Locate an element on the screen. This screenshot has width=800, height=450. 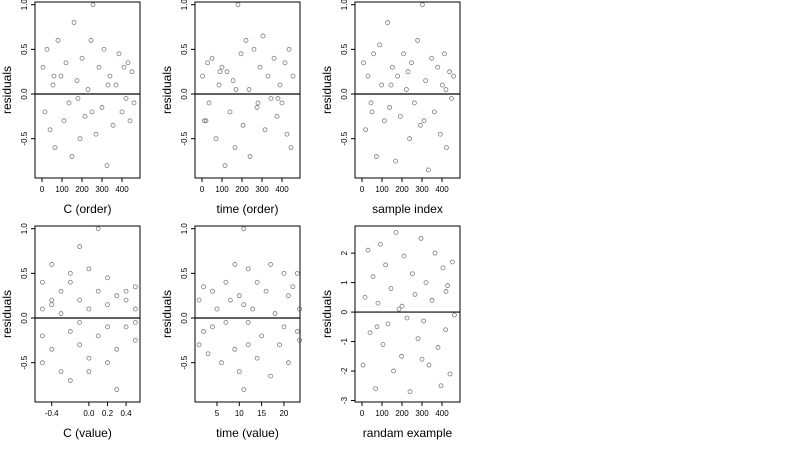
y-tick-label: 2 is located at coordinates (344, 252).